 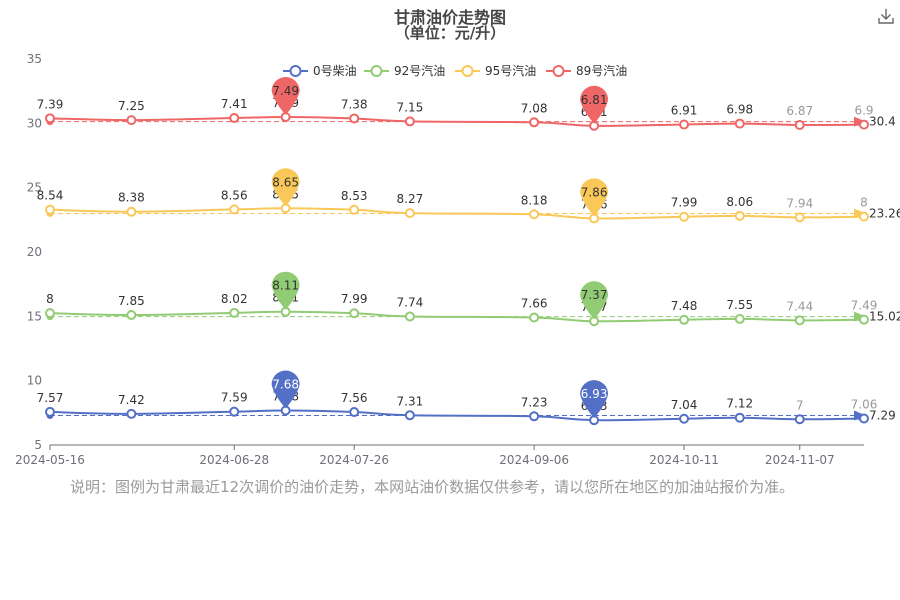 What do you see at coordinates (534, 402) in the screenshot?
I see `data-label: 7.23` at bounding box center [534, 402].